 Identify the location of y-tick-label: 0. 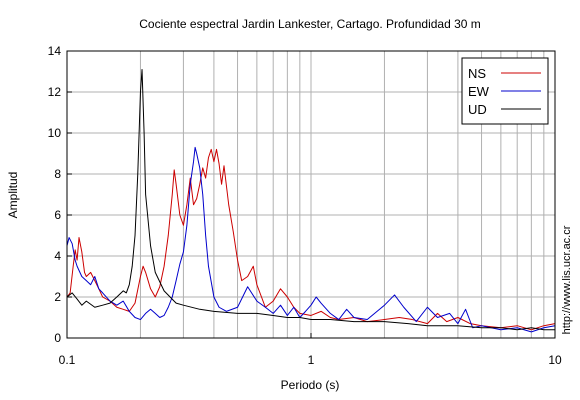
(57, 338).